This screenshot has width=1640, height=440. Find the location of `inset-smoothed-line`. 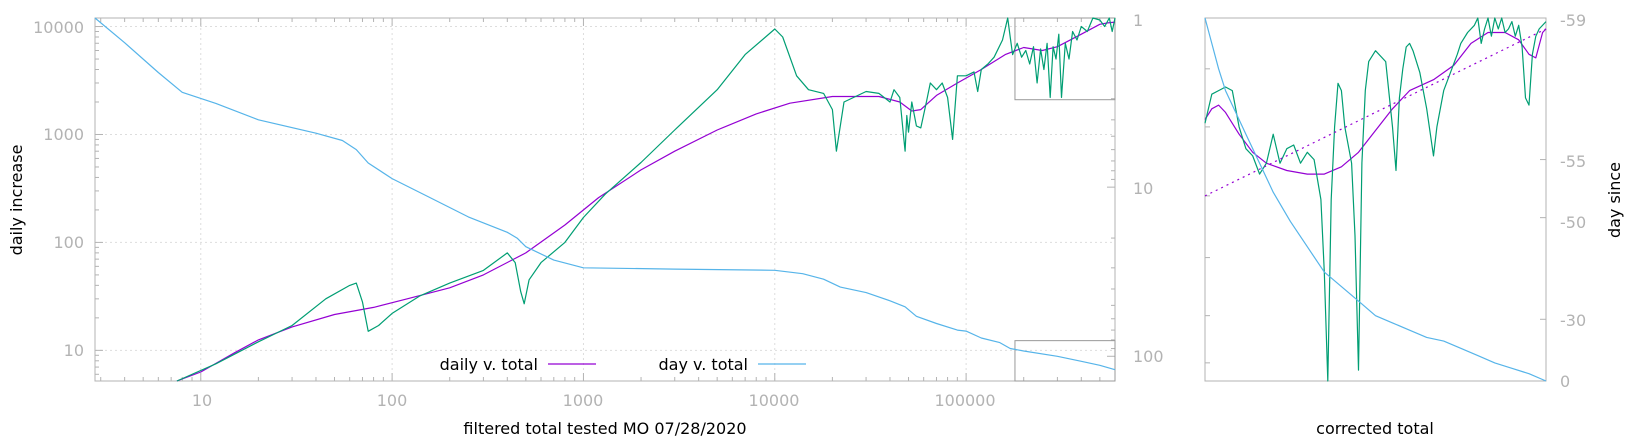

inset-smoothed-line is located at coordinates (1375, 101).